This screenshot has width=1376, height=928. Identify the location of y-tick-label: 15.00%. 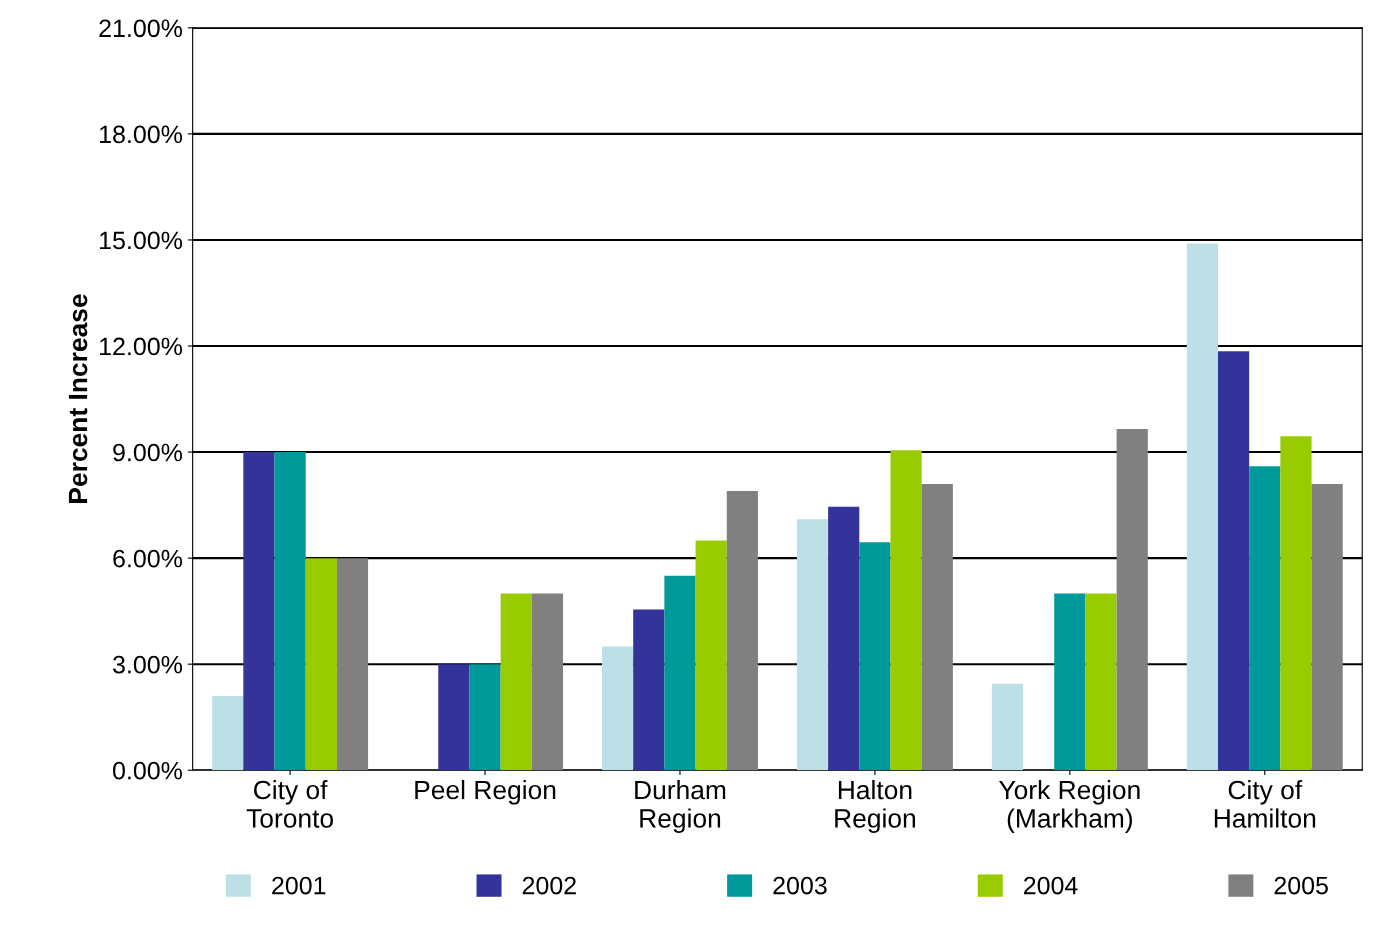
(141, 240).